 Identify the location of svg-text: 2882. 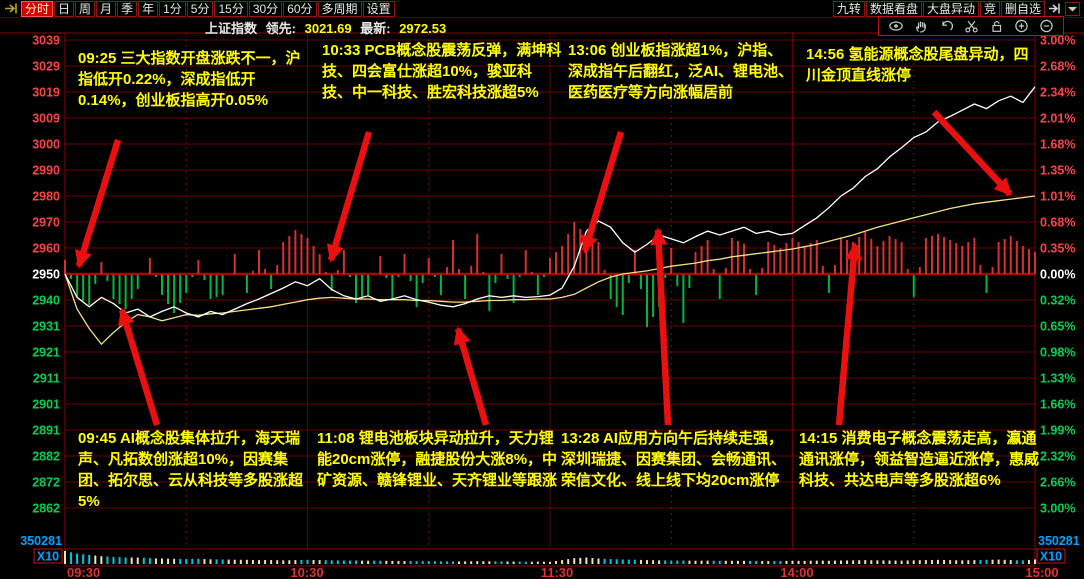
(46, 457).